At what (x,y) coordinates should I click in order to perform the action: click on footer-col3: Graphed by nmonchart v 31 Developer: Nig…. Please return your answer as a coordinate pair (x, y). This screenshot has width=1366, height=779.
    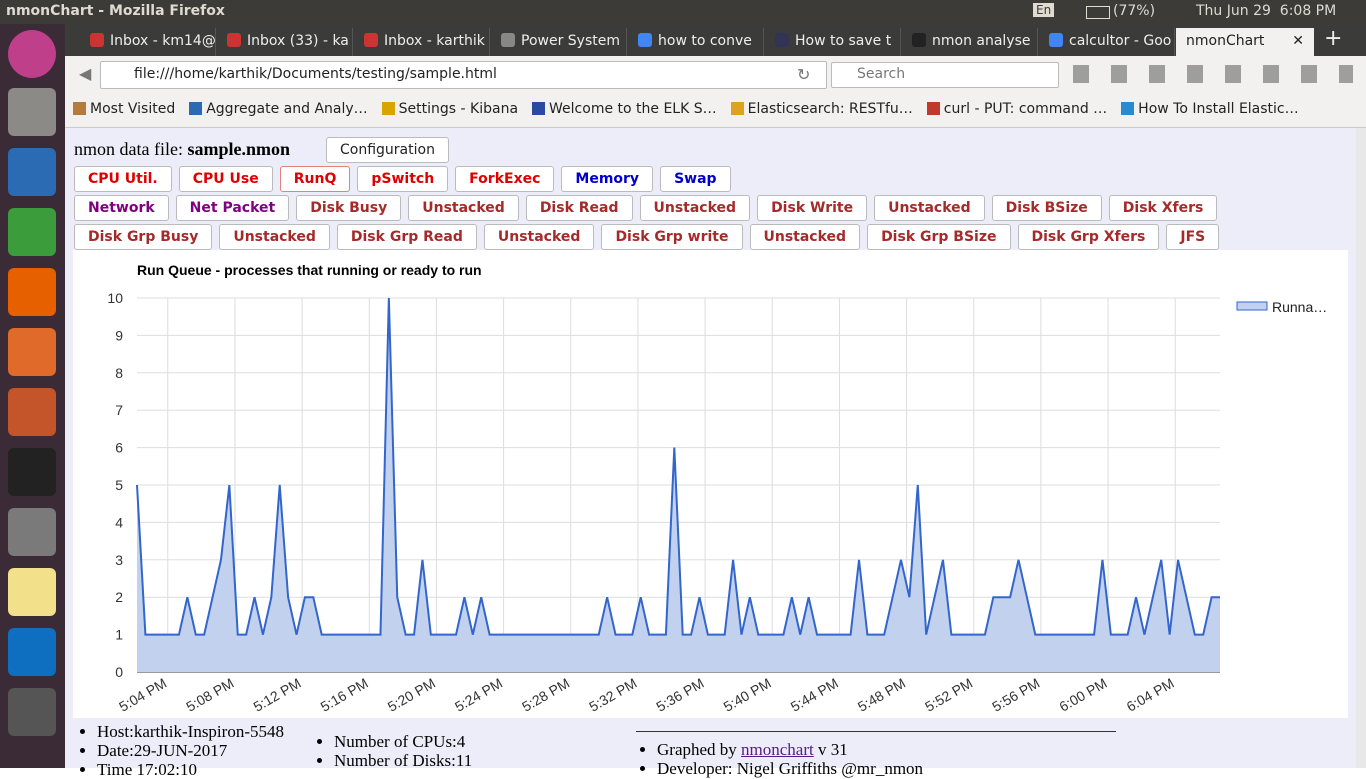
    Looking at the image, I should click on (778, 759).